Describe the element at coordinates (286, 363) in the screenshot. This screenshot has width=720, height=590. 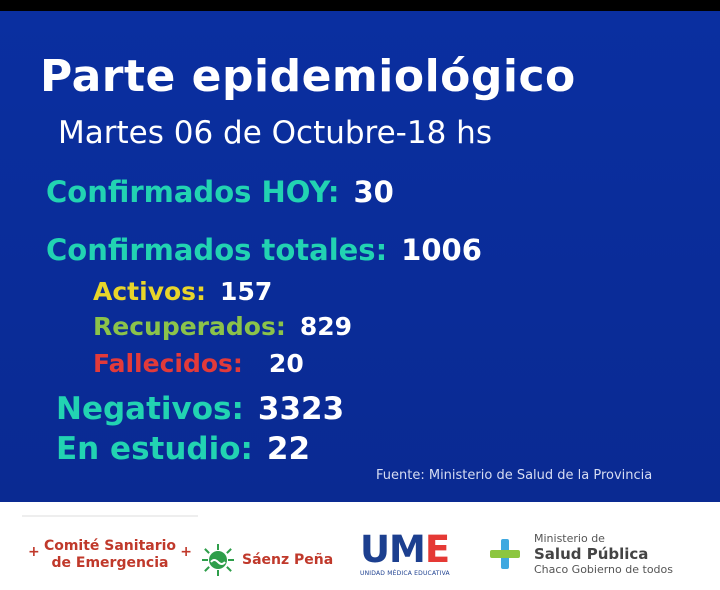
I see `stat-value: 20` at that location.